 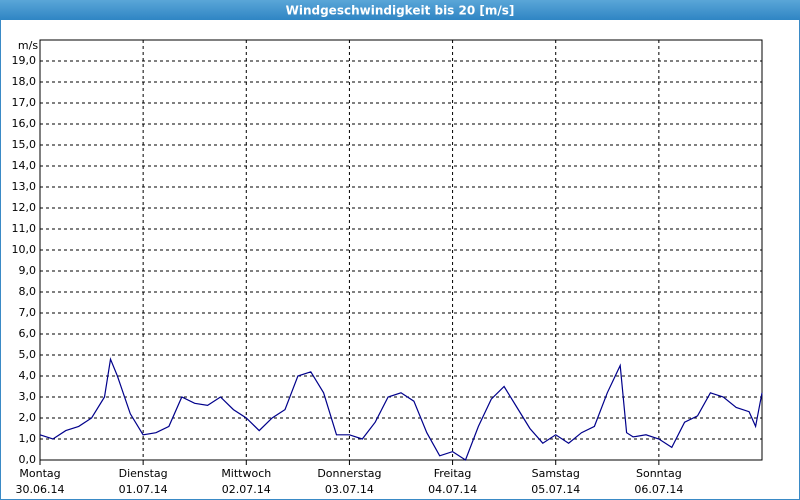 I want to click on x-tick-label: Samstag, so click(x=556, y=473).